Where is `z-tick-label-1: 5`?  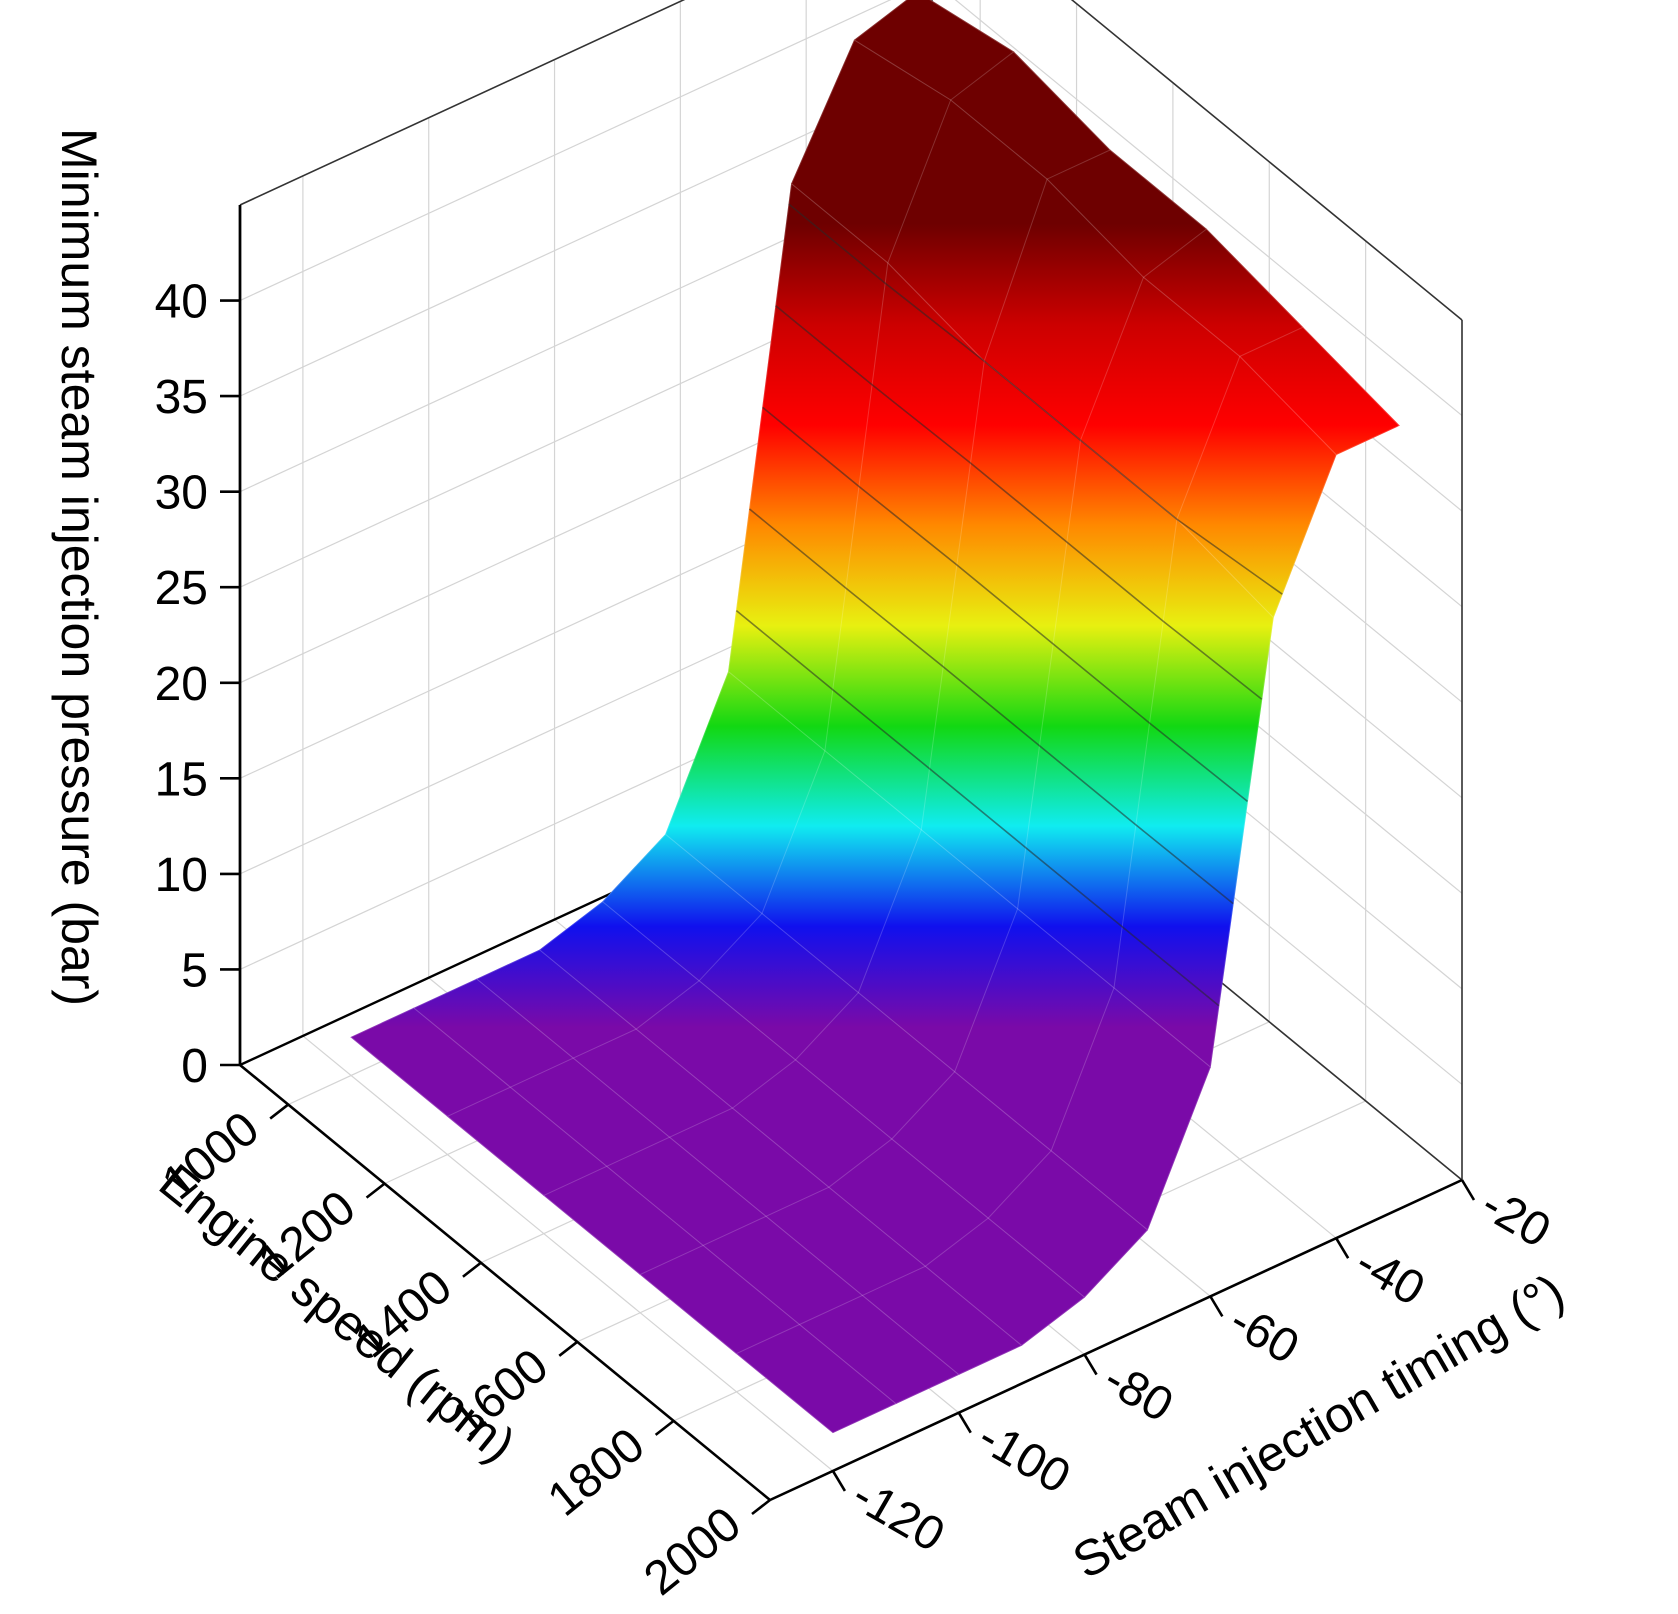 z-tick-label-1: 5 is located at coordinates (194, 970).